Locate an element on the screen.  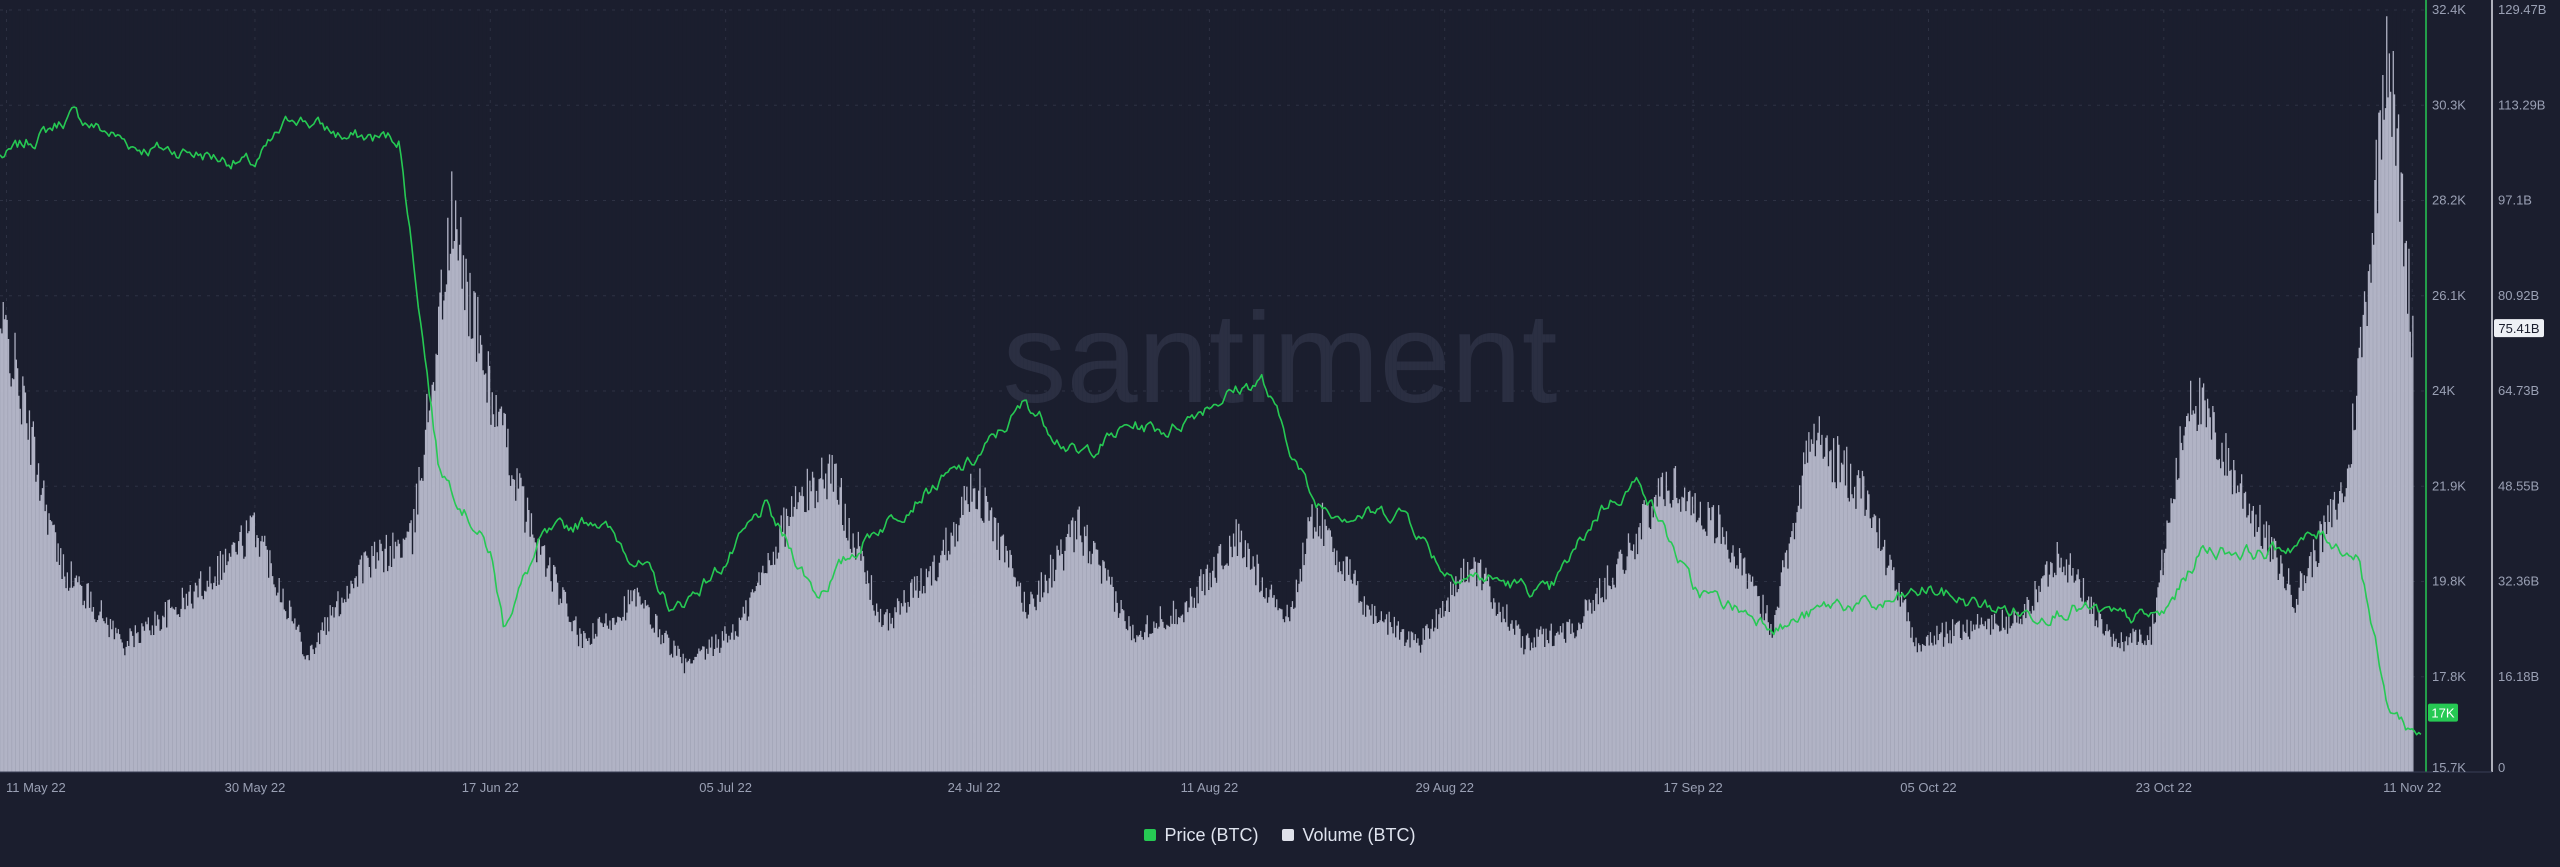
volume-tick-label: 113.29B is located at coordinates (2521, 104).